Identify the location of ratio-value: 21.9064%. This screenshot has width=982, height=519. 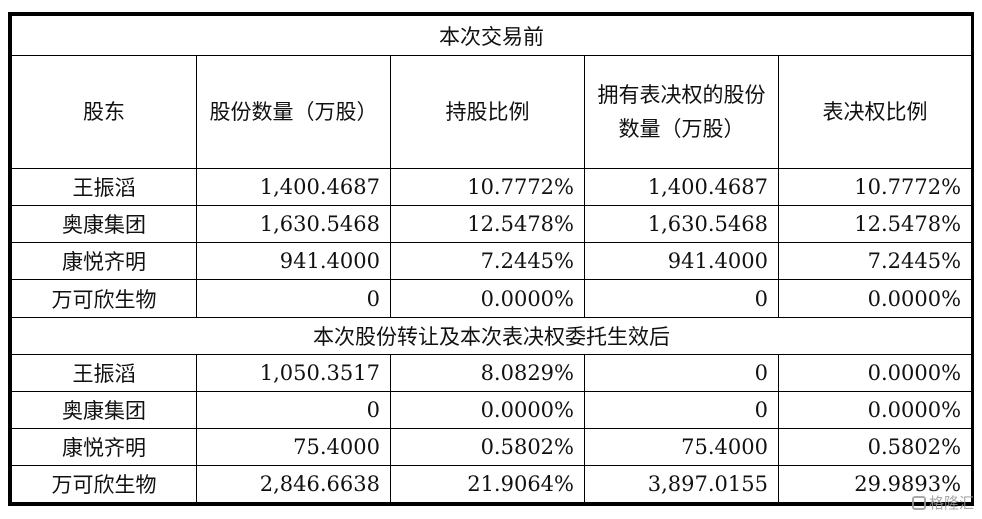
(487, 484).